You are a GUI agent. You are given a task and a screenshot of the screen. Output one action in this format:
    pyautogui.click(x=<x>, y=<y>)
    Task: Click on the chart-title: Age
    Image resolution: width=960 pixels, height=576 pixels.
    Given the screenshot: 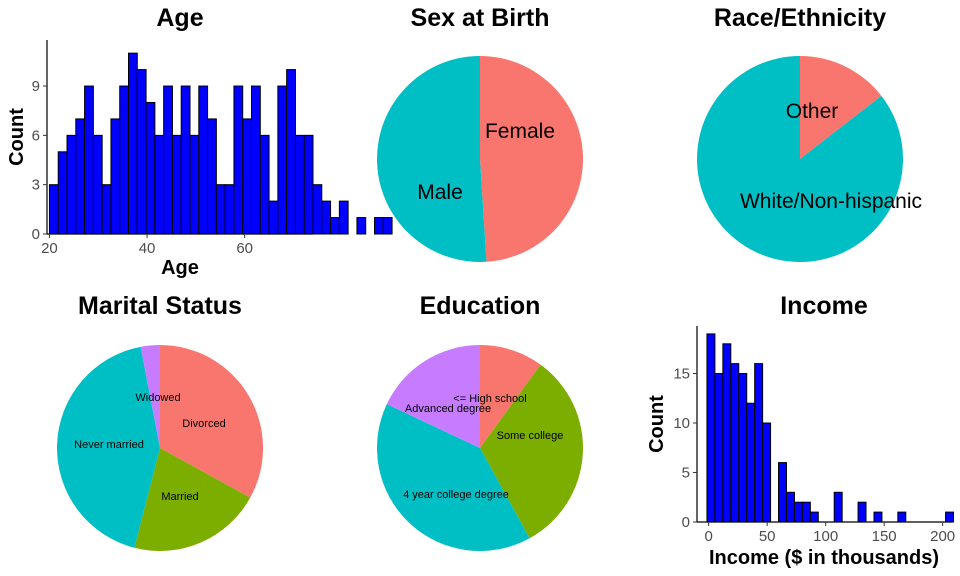 What is the action you would take?
    pyautogui.click(x=179, y=18)
    